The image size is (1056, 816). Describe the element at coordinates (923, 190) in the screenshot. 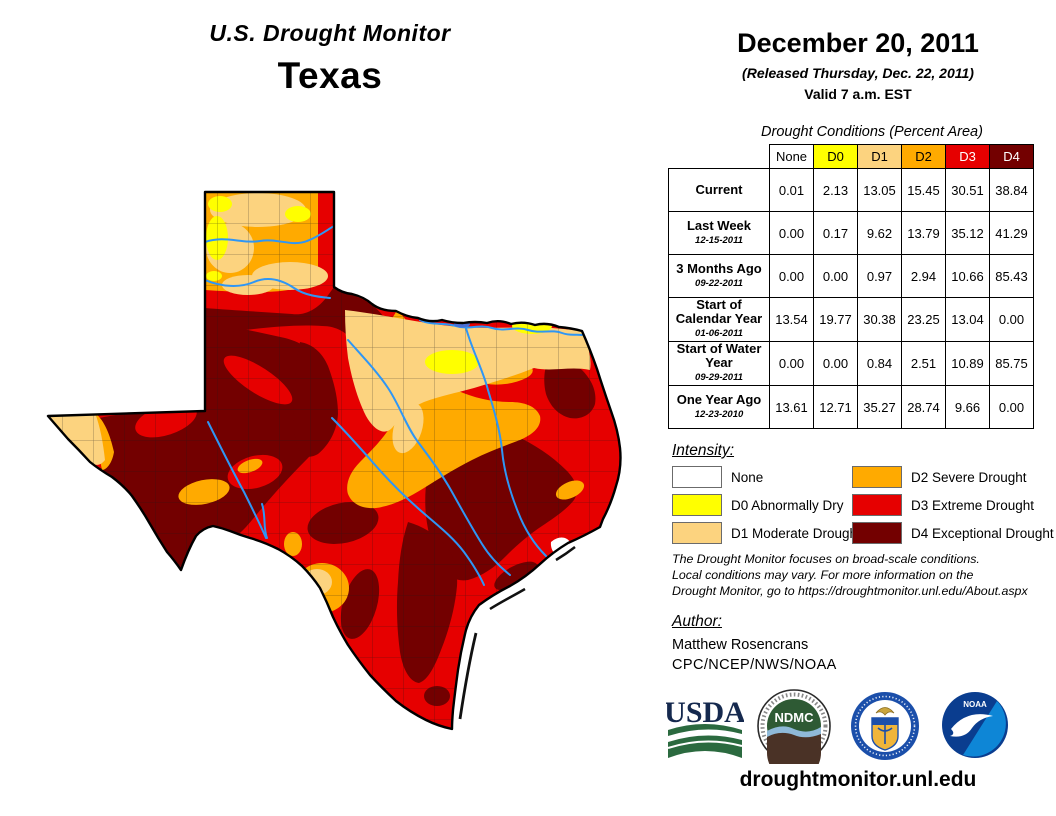

I see `cell-value: 15.45` at that location.